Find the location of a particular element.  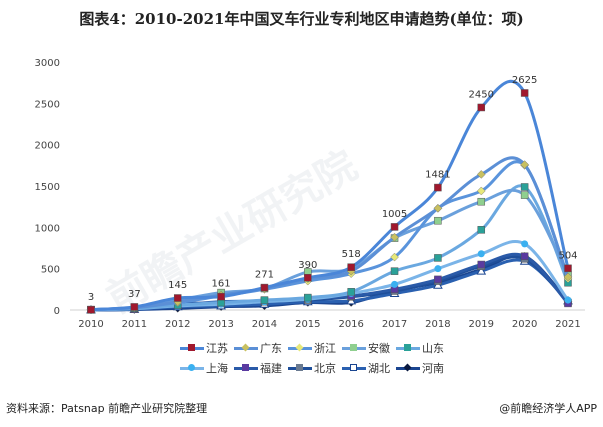

legend-item: 上海 is located at coordinates (204, 368).